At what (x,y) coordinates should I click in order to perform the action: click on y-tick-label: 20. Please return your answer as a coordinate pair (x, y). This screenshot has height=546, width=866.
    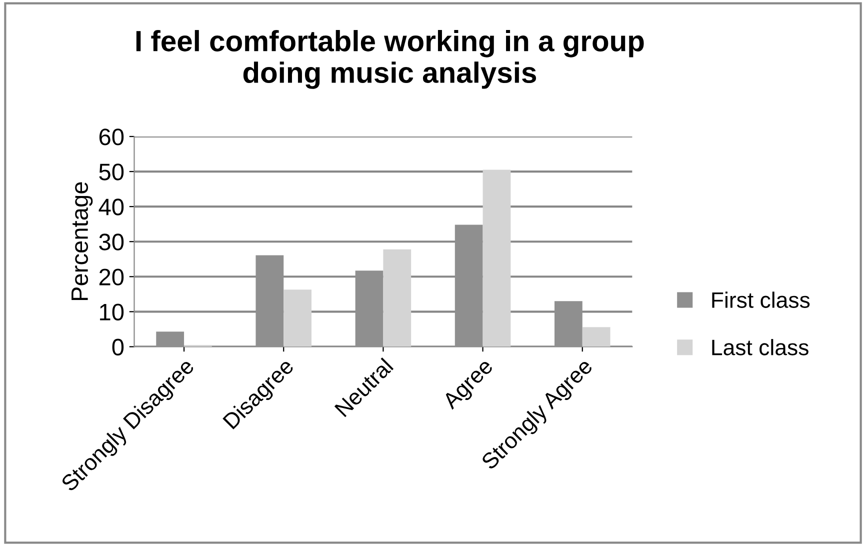
    Looking at the image, I should click on (111, 277).